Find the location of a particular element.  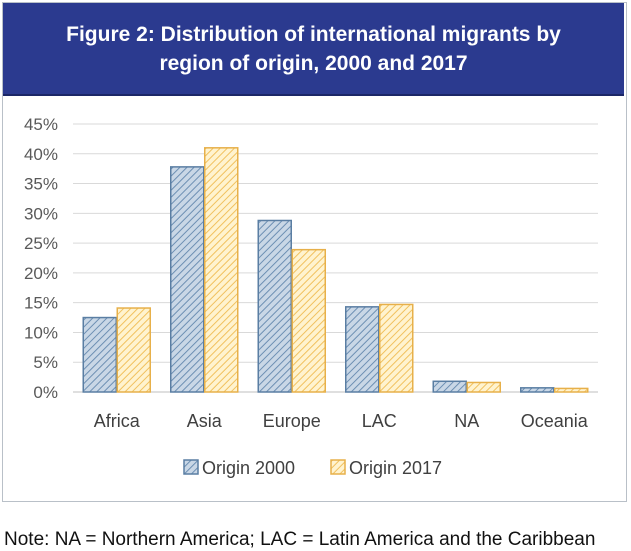

bar-lac-origin-2000 is located at coordinates (362, 349).